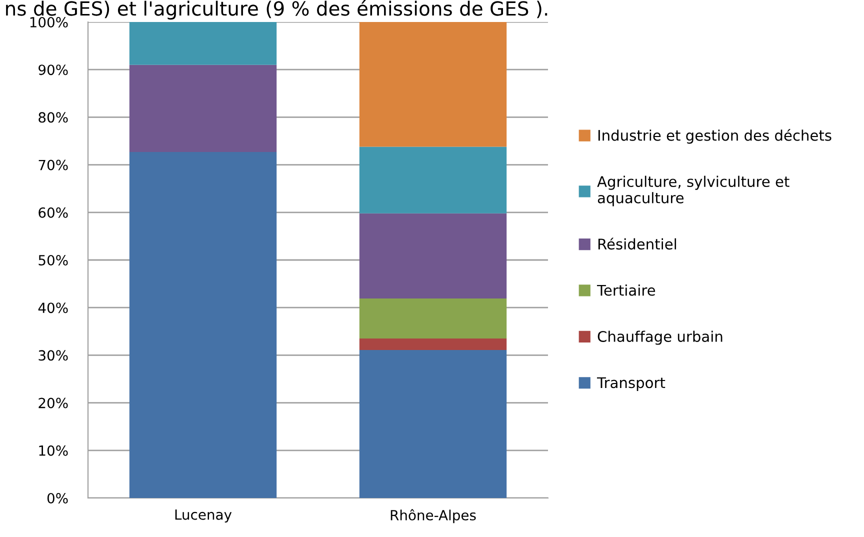  Describe the element at coordinates (53, 117) in the screenshot. I see `y-tick-label: 80%` at that location.